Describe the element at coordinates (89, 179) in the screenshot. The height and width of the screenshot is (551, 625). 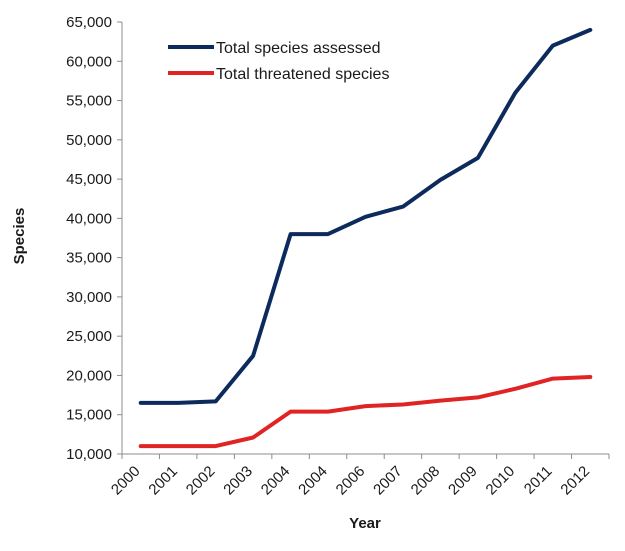
I see `y-tick-label: 45,000` at that location.